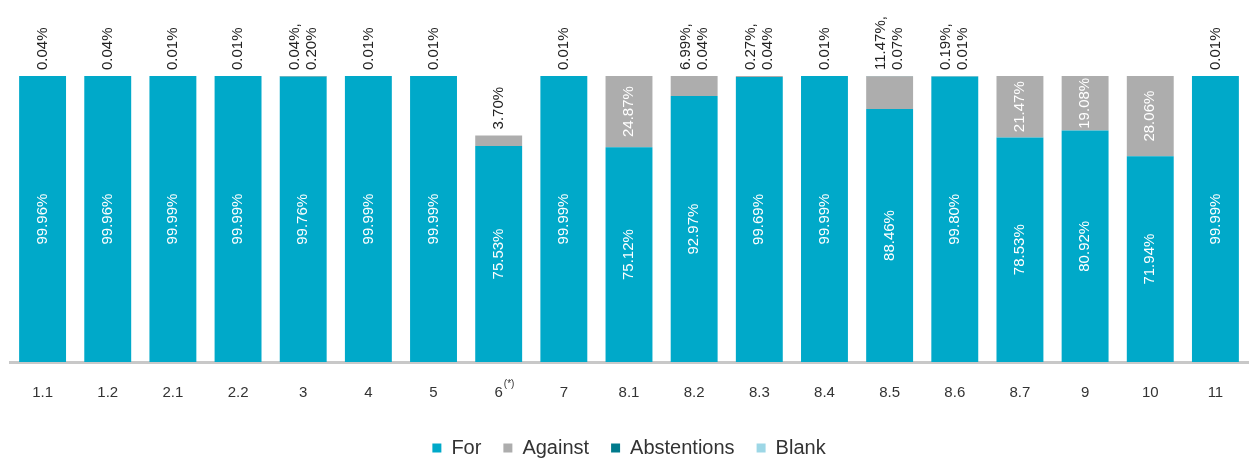 The height and width of the screenshot is (468, 1250). I want to click on x-tick-label: 4, so click(368, 392).